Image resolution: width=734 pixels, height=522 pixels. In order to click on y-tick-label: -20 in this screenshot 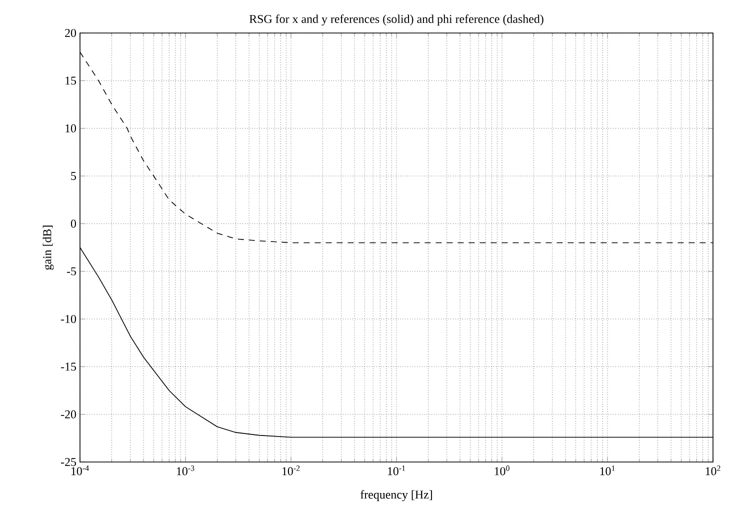, I will do `click(68, 414)`.